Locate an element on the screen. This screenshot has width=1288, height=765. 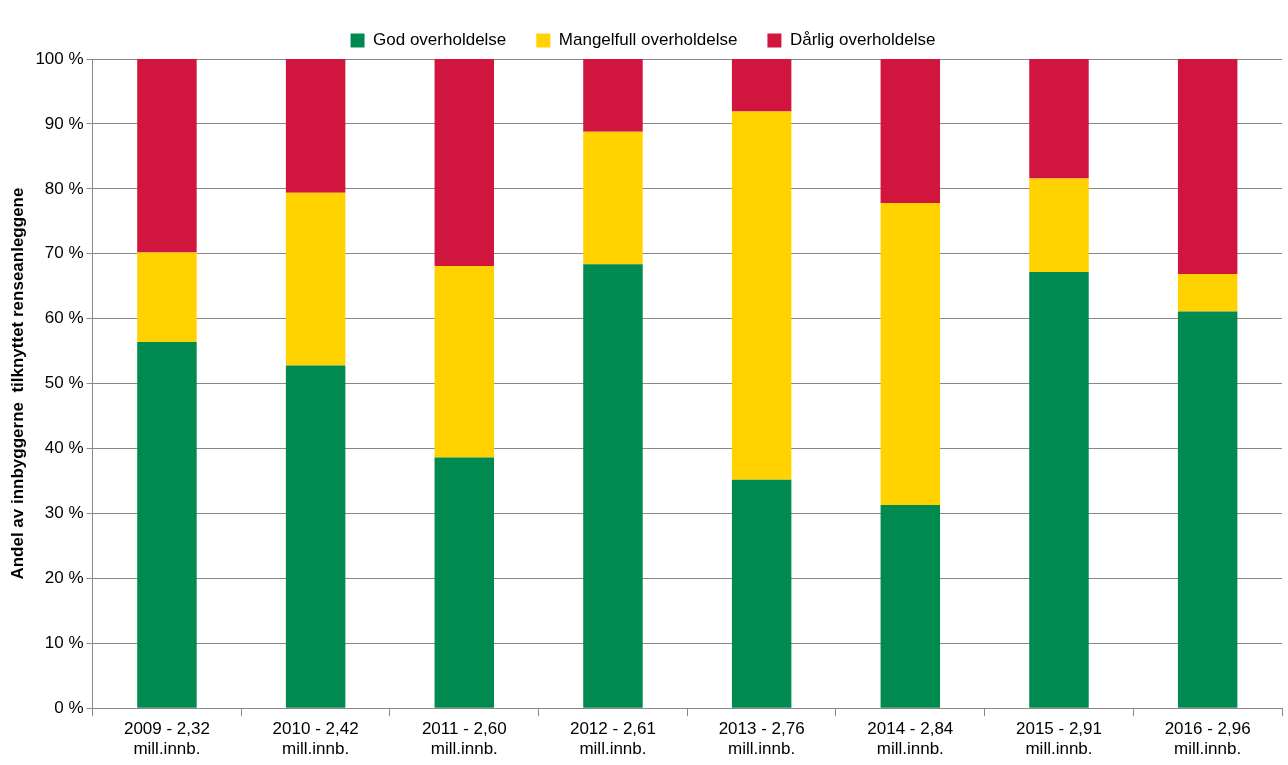
y-tick-label: 0 % is located at coordinates (69, 707).